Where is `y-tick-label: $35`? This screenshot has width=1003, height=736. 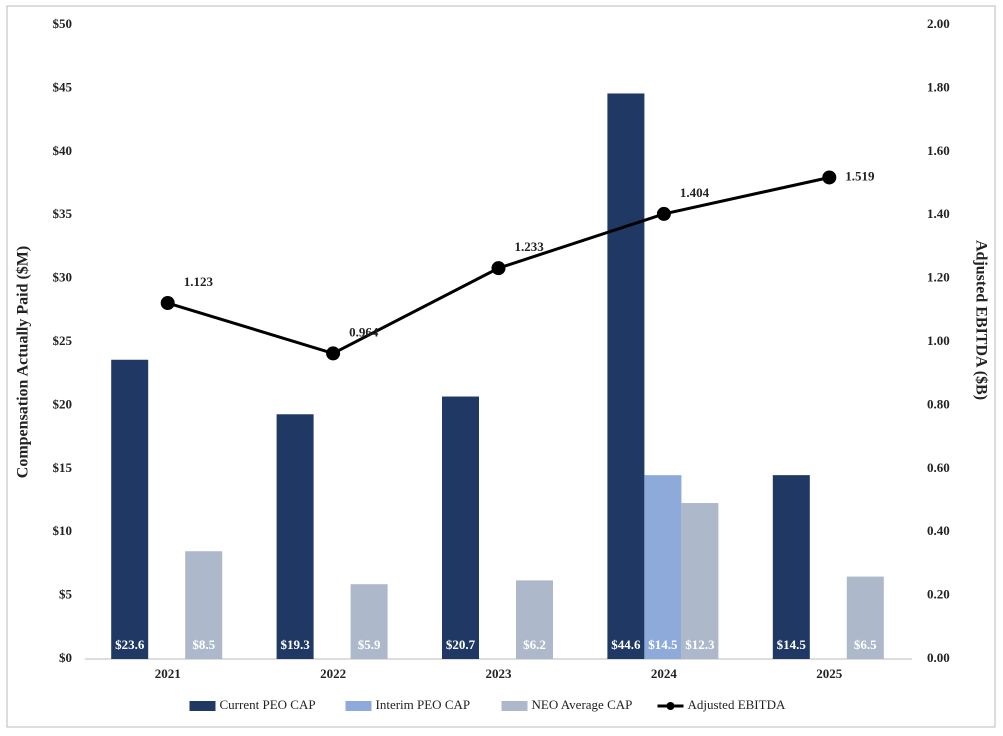 y-tick-label: $35 is located at coordinates (63, 213).